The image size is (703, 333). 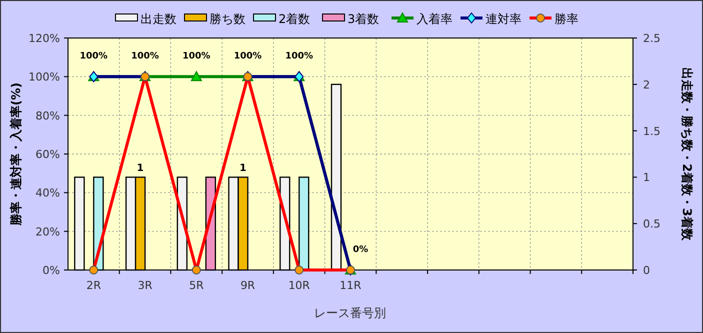 I want to click on x-axis-title: レース番号別, so click(x=350, y=313).